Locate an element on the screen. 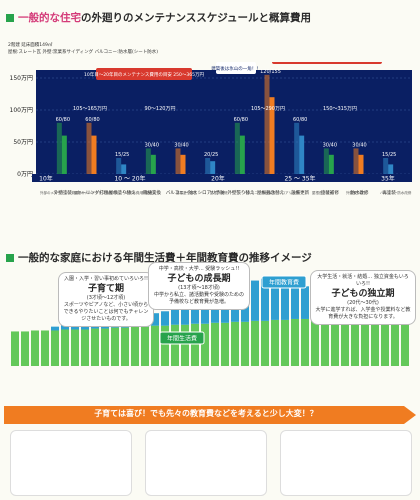  y-tick-label: 50万円 is located at coordinates (23, 142).